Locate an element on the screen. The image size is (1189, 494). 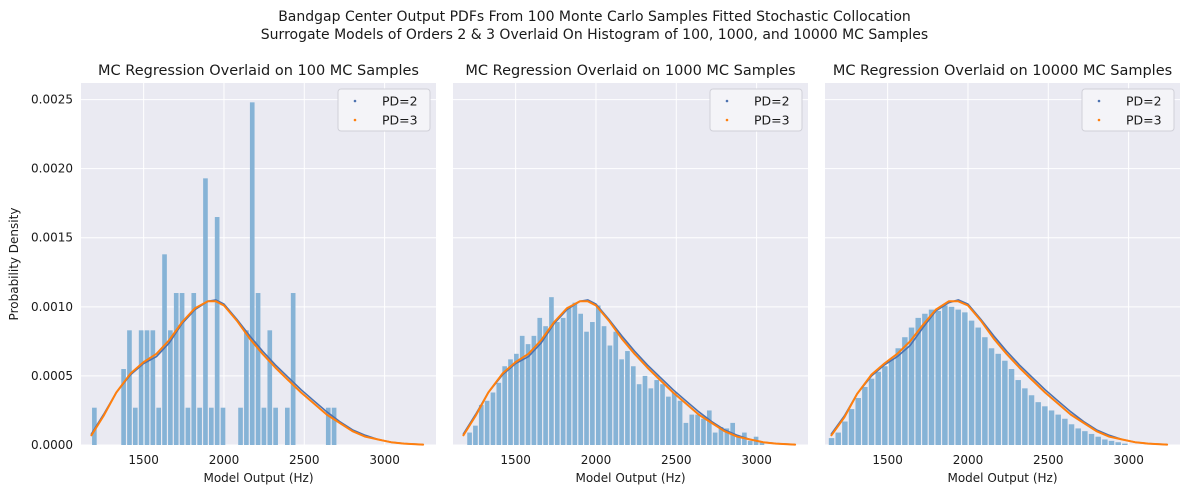
legend-entry-label: PD=3 is located at coordinates (772, 120).